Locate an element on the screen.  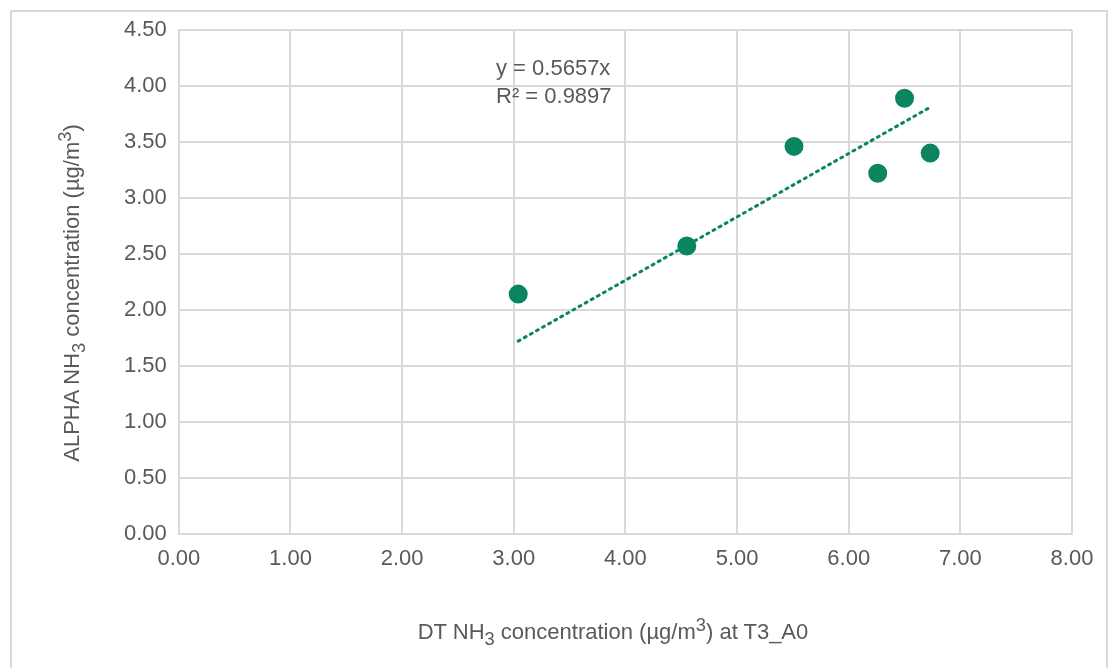
y-tick-label: 0.50 is located at coordinates (145, 476).